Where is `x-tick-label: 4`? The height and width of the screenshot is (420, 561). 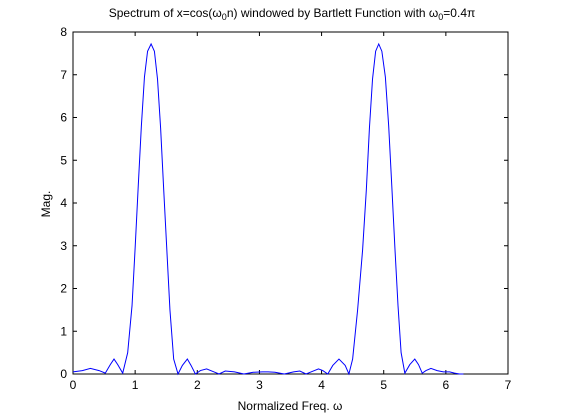
x-tick-label: 4 is located at coordinates (321, 385).